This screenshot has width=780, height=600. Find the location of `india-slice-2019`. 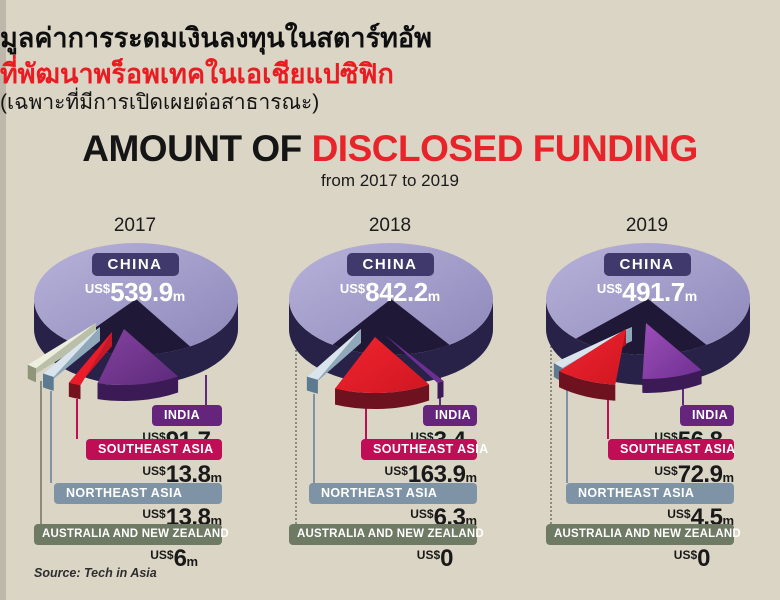

india-slice-2019 is located at coordinates (672, 351).